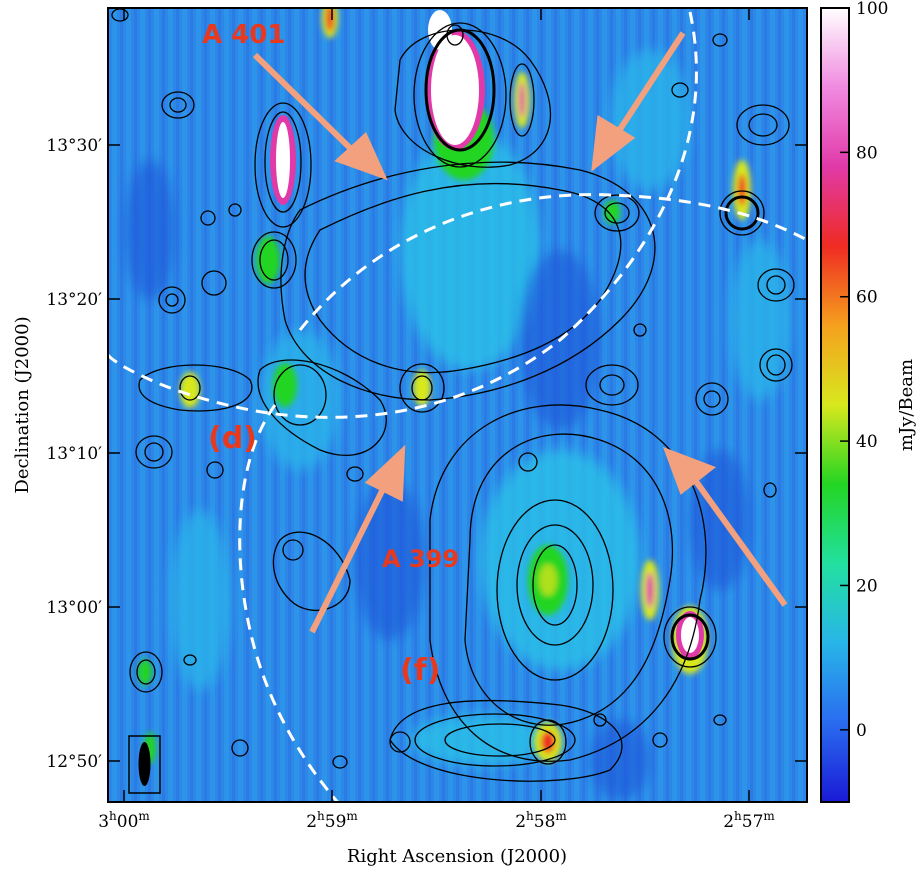  What do you see at coordinates (124, 820) in the screenshot?
I see `x-tick-label: 3h00m` at bounding box center [124, 820].